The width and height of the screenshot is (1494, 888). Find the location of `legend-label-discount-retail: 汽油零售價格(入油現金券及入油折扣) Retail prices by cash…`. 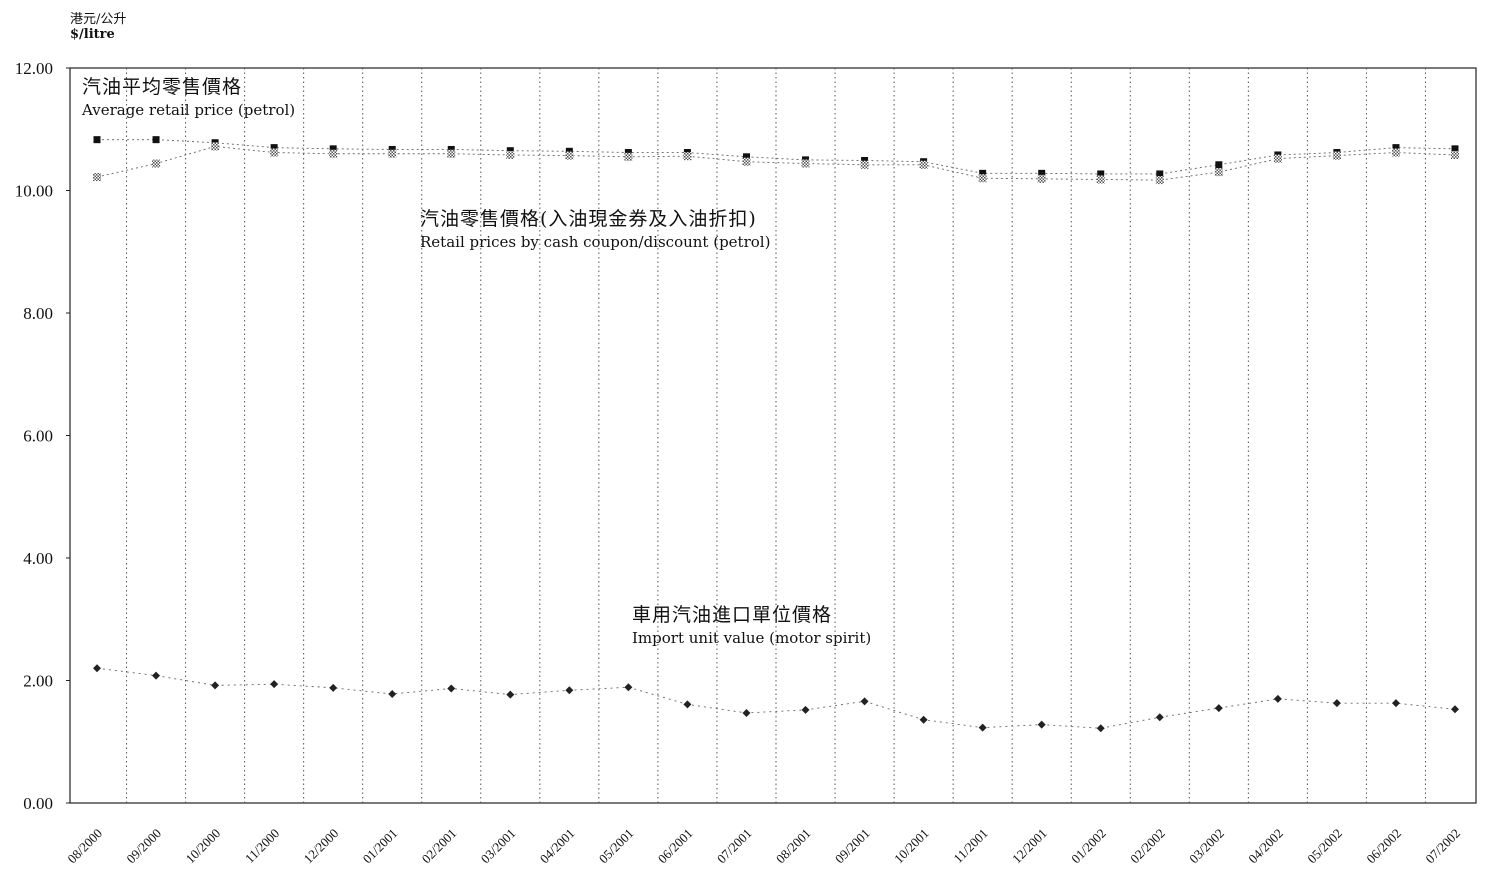

legend-label-discount-retail: 汽油零售價格(入油現金券及入油折扣) Retail prices by cash… is located at coordinates (595, 227).